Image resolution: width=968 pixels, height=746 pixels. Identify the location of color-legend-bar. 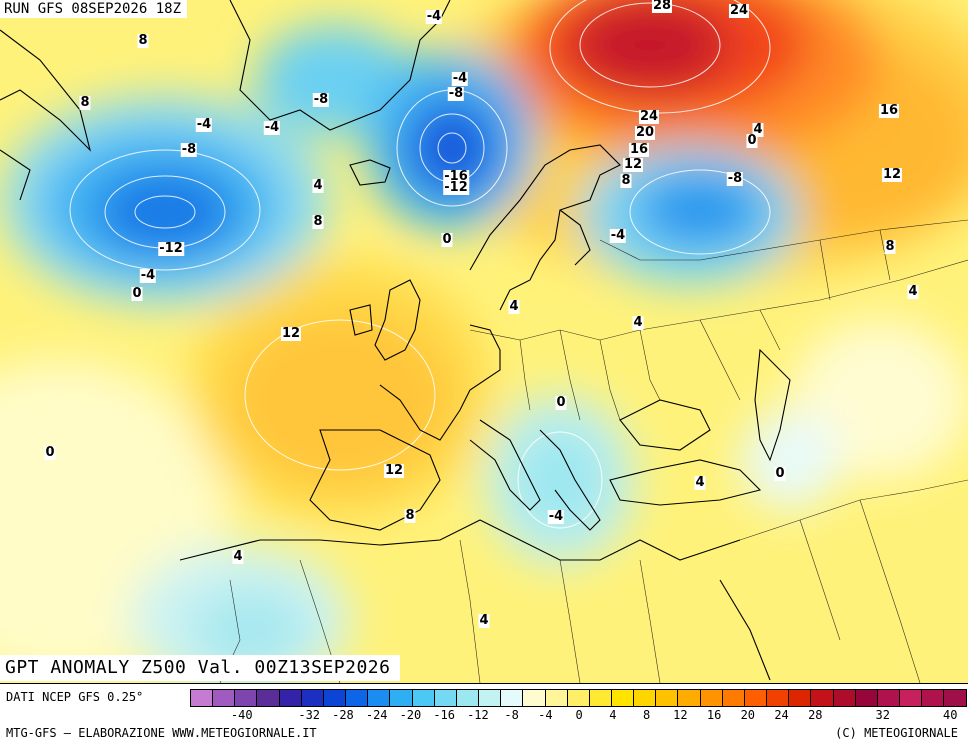
(579, 698).